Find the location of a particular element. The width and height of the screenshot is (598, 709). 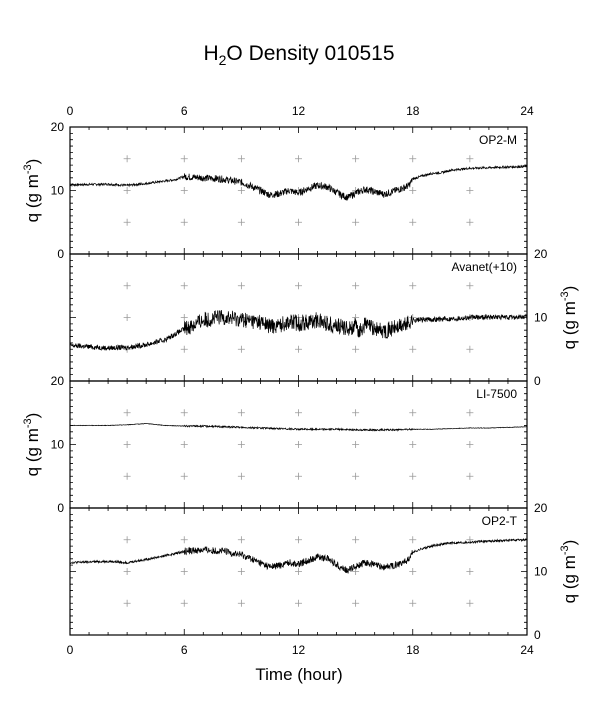

panel-frame is located at coordinates (298, 571).